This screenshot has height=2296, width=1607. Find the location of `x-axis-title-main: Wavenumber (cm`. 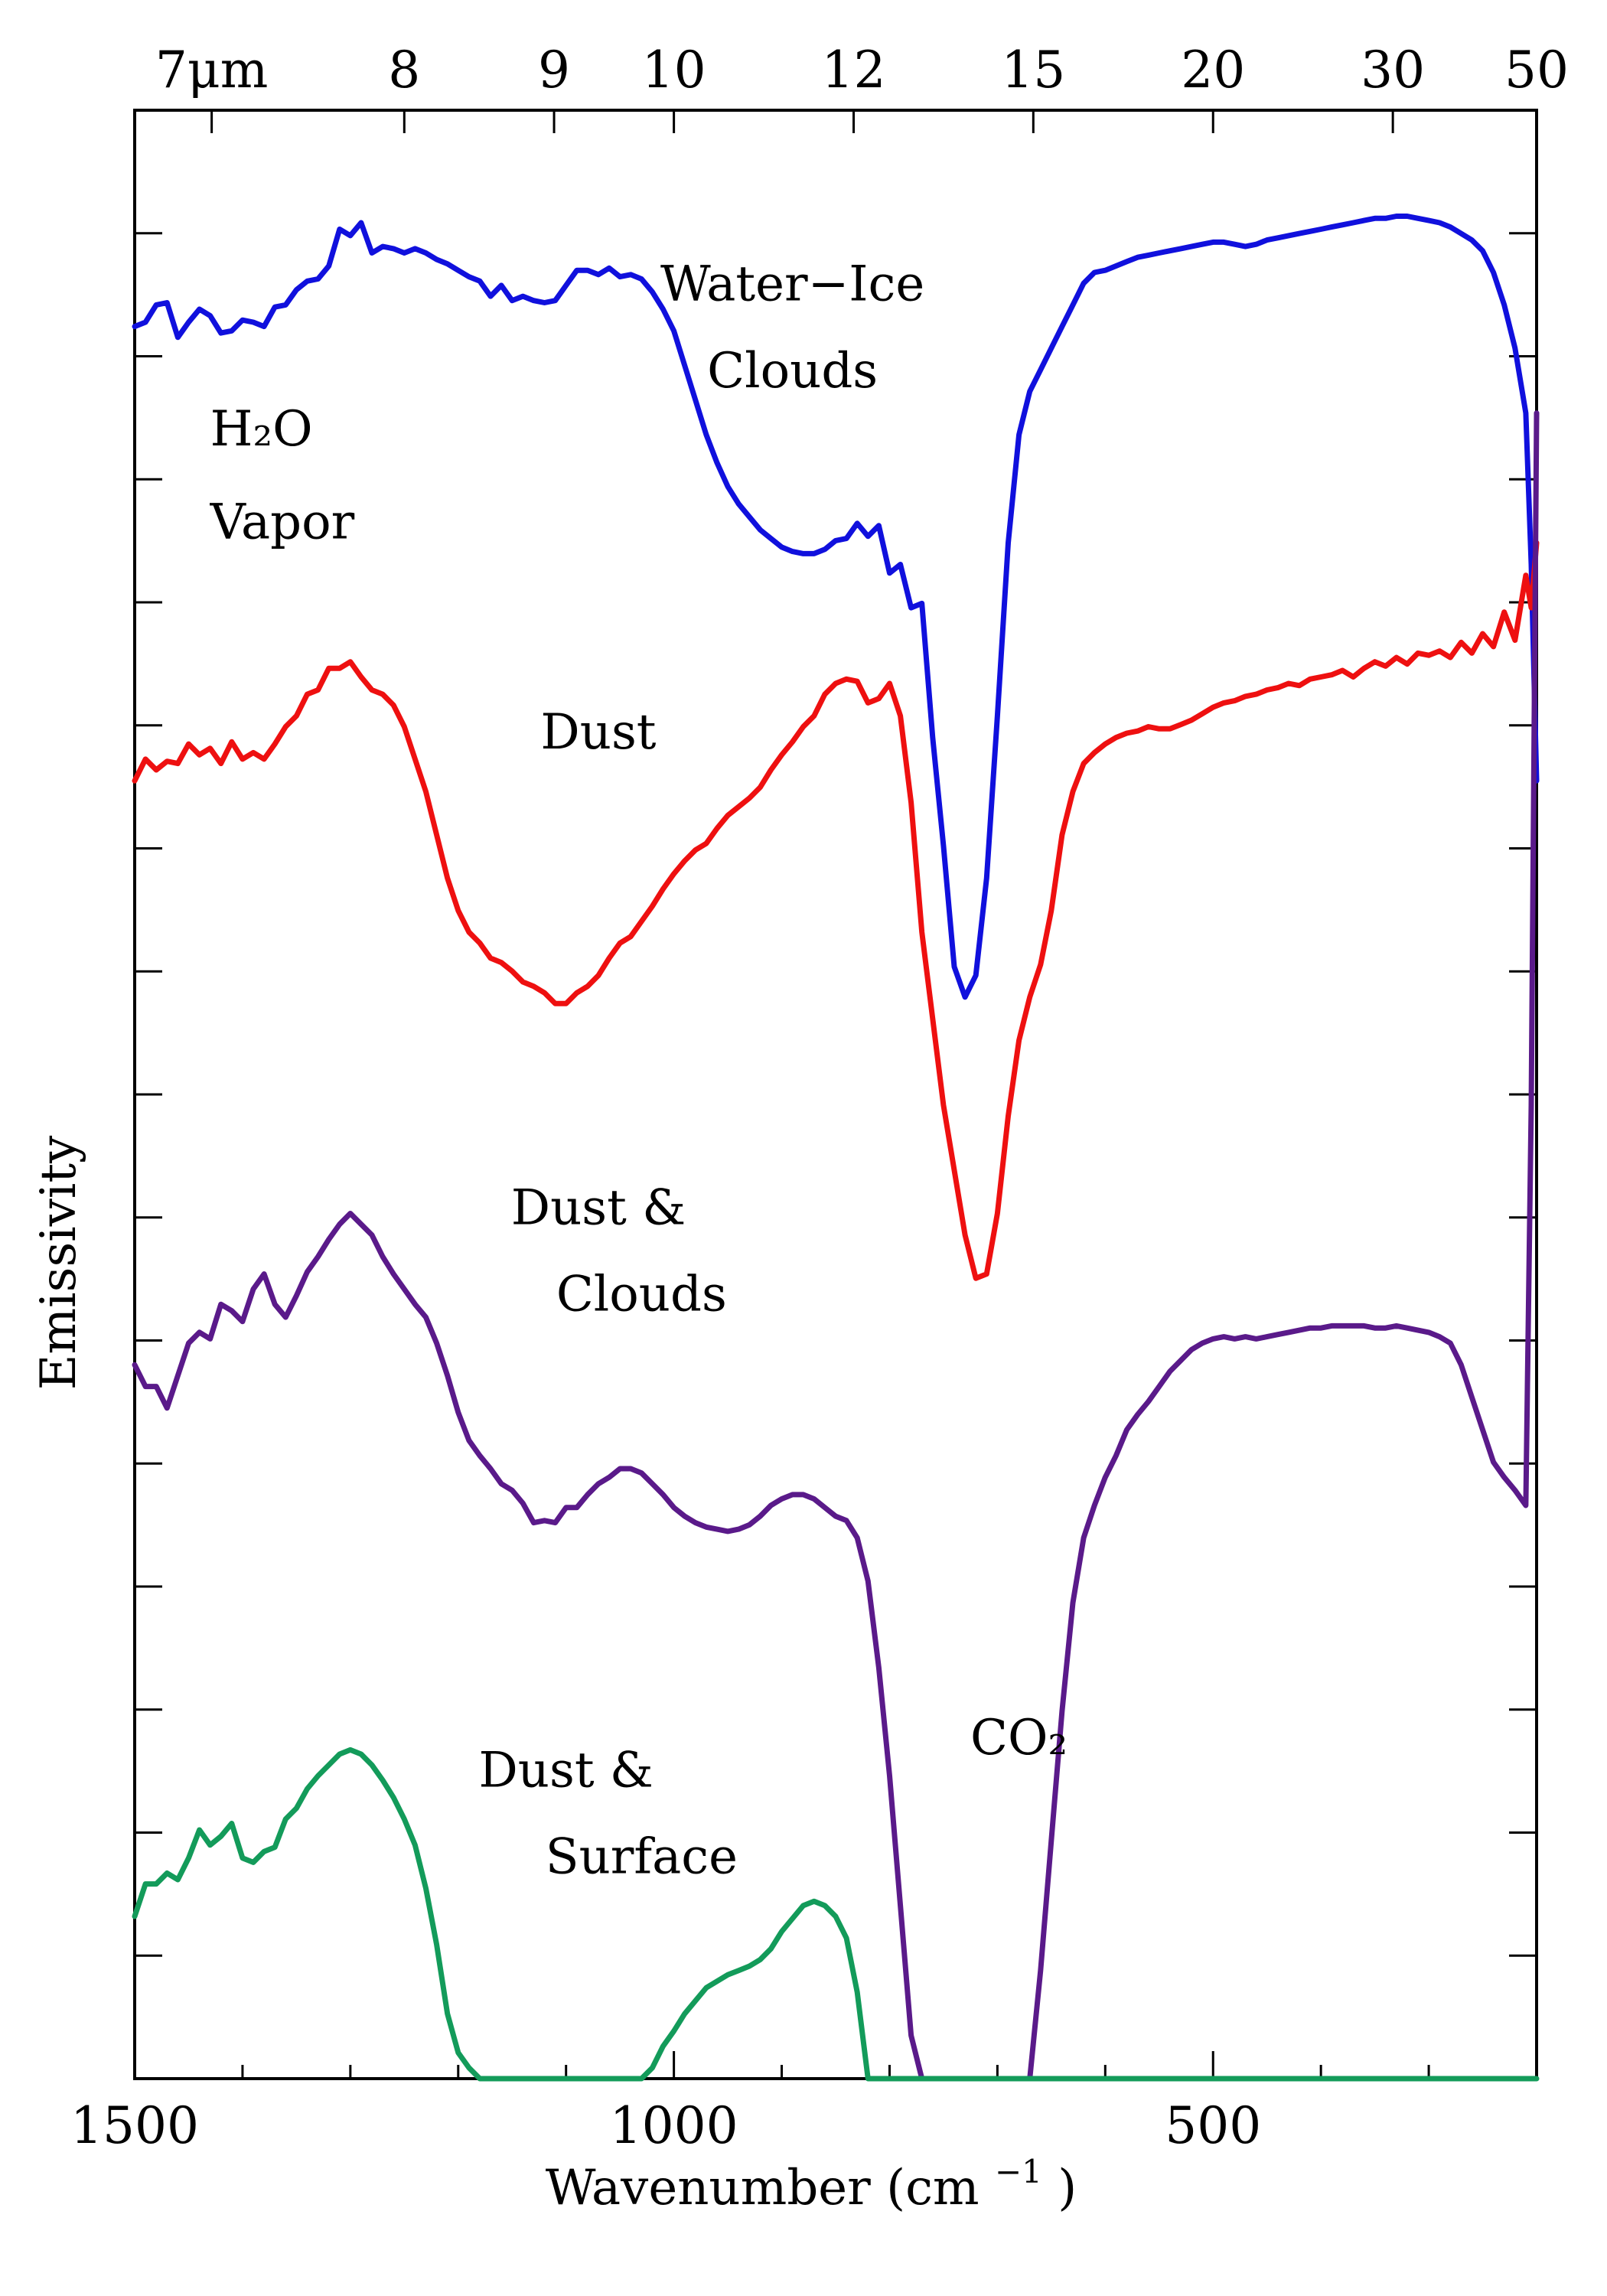

x-axis-title-main: Wavenumber (cm is located at coordinates (763, 2188).